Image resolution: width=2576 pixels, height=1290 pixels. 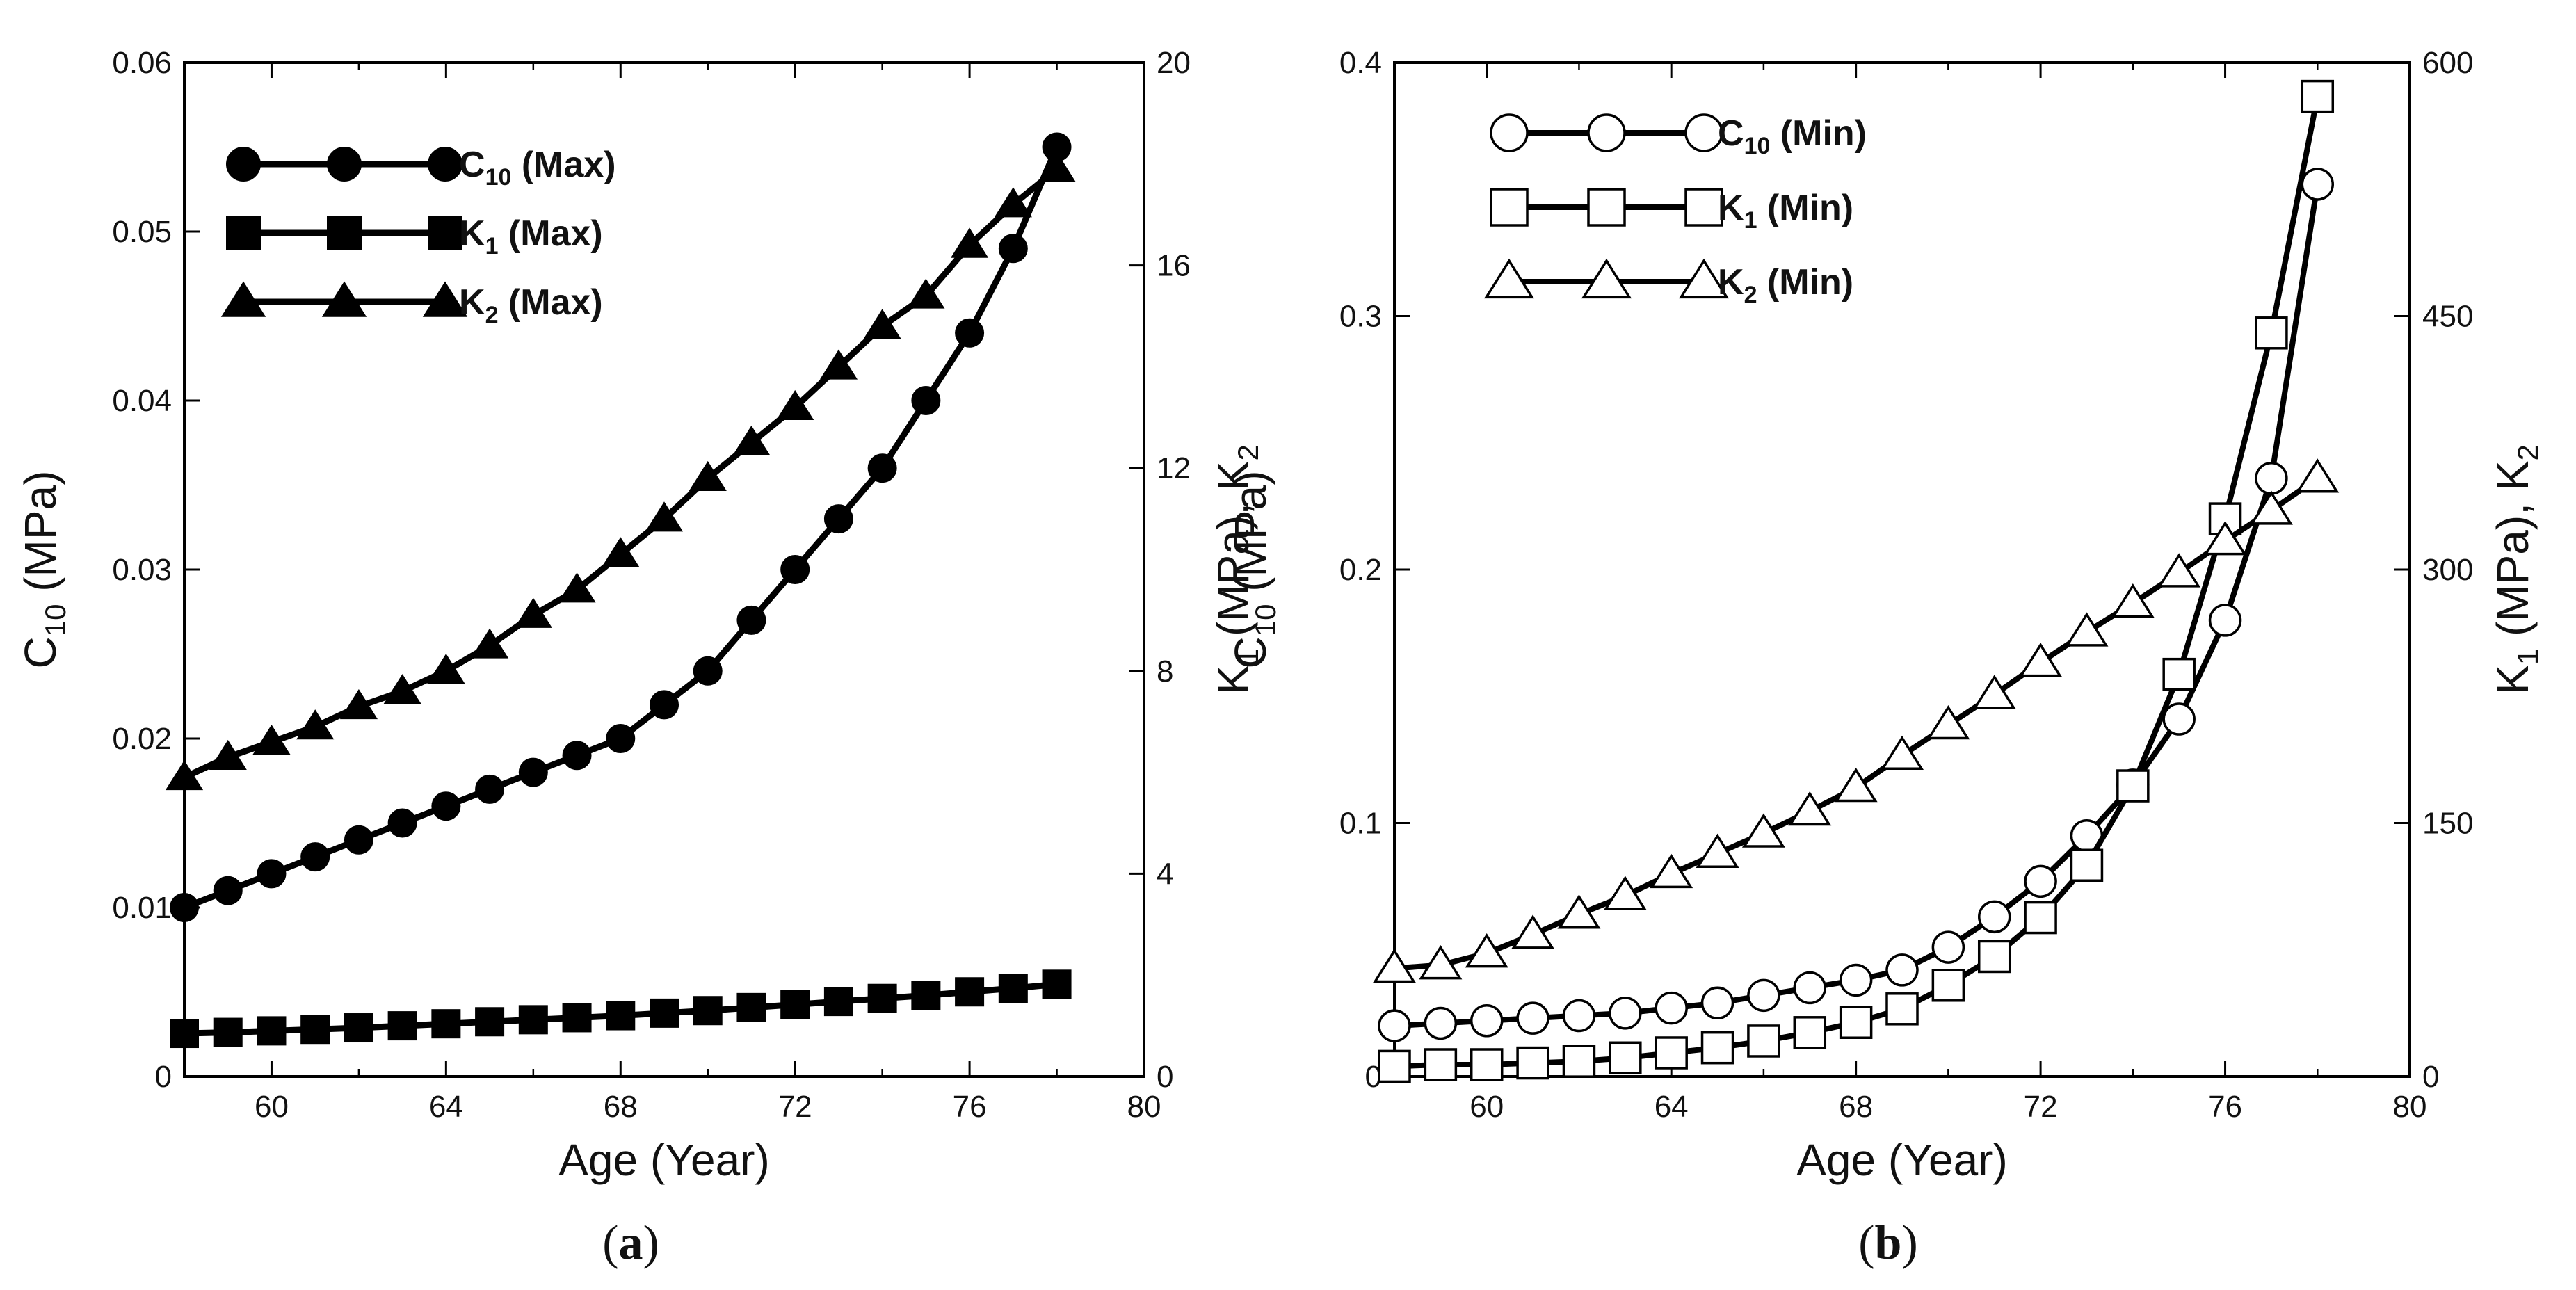 What do you see at coordinates (1165, 1077) in the screenshot?
I see `y-right-tick-label: 0` at bounding box center [1165, 1077].